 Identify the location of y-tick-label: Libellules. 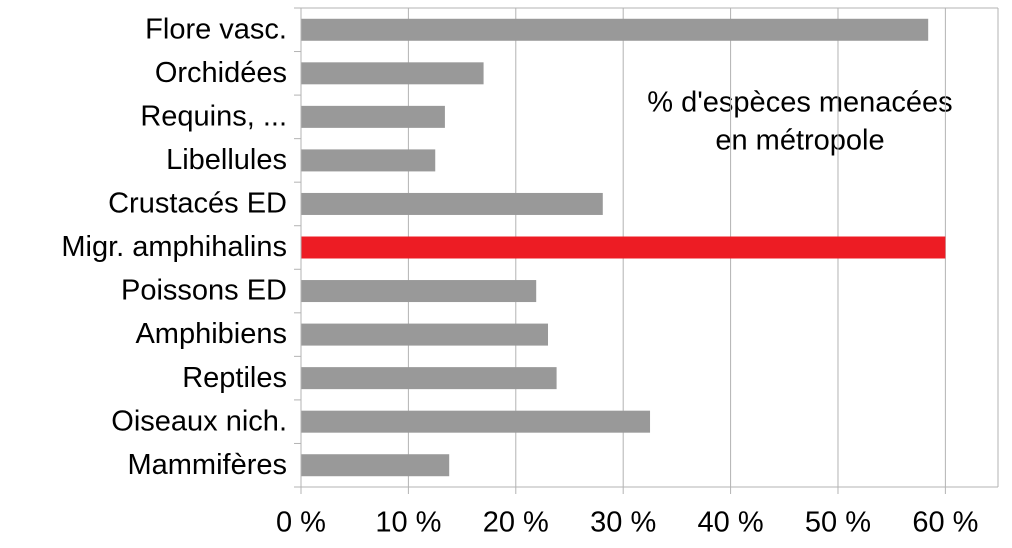
(226, 160).